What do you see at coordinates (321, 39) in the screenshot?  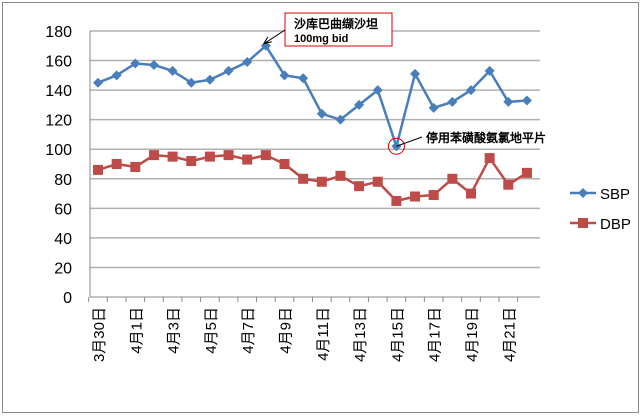 I see `annotation-text: 100mg bid` at bounding box center [321, 39].